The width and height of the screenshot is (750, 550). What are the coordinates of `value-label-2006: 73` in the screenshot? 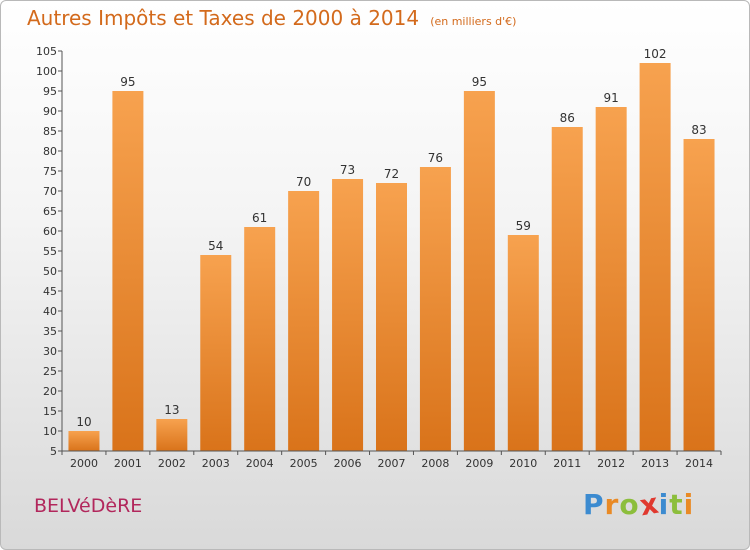 It's located at (347, 170).